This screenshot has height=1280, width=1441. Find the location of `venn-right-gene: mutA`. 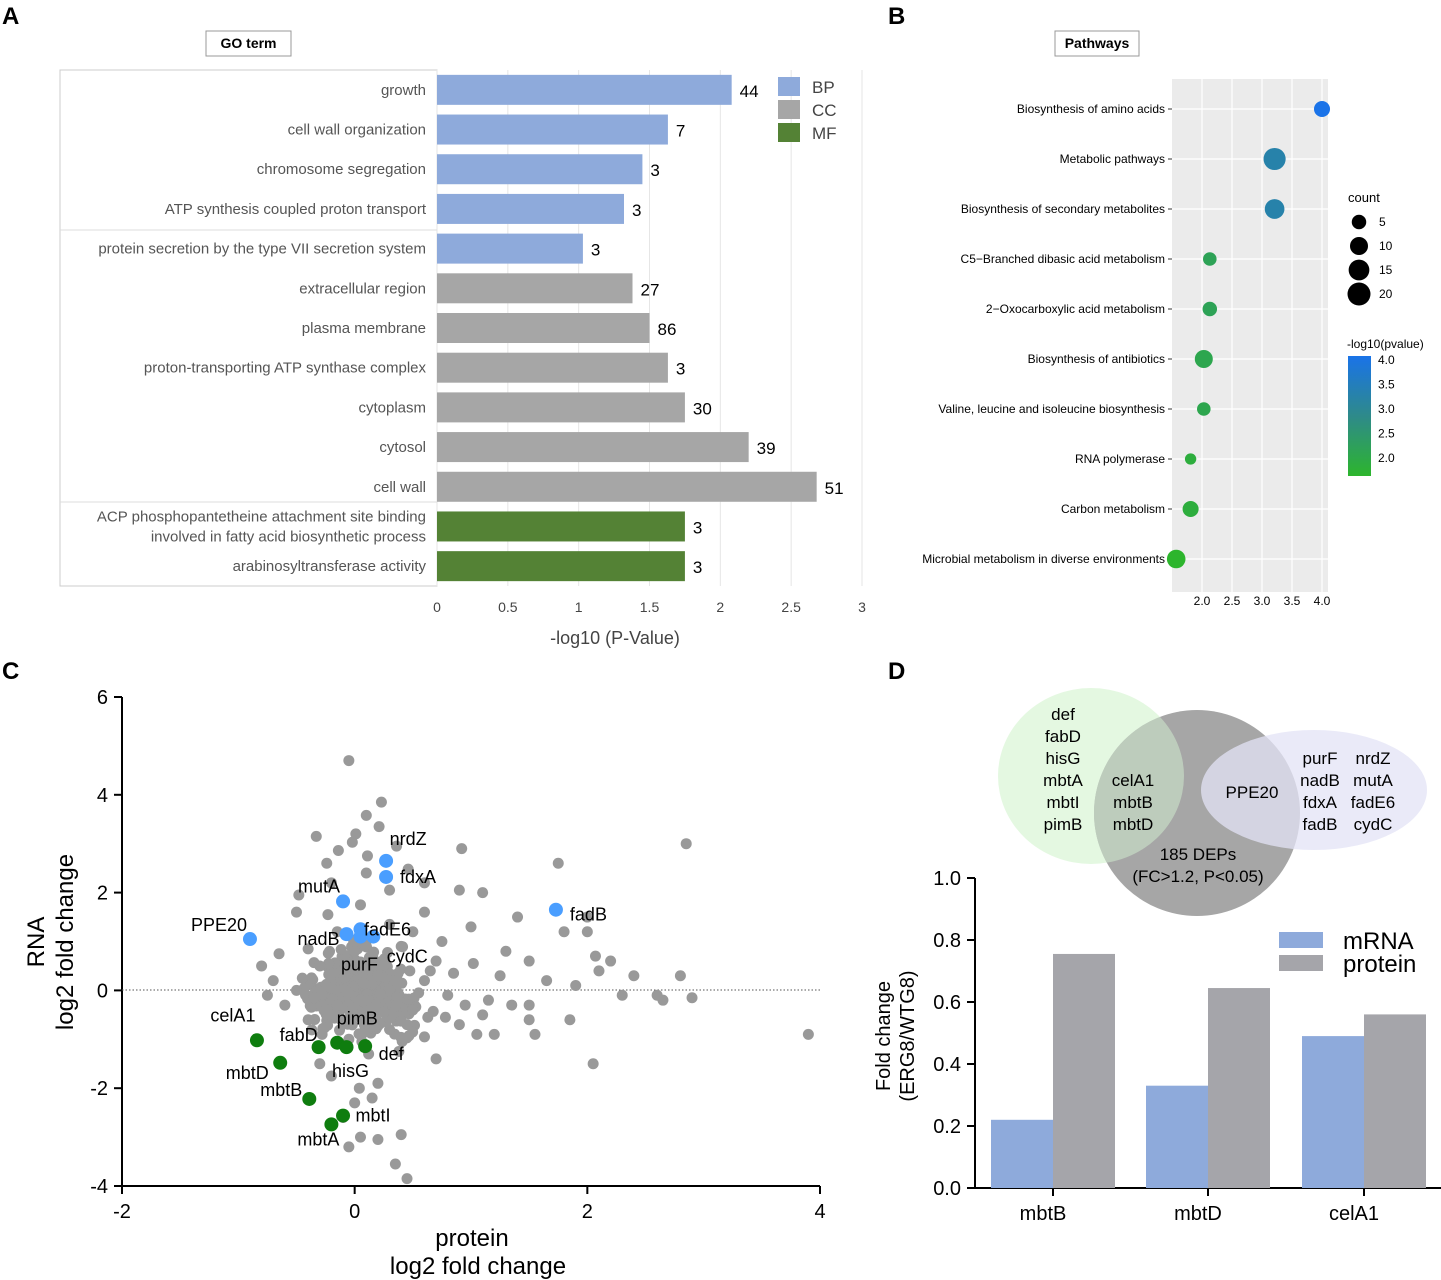

venn-right-gene: mutA is located at coordinates (1373, 780).